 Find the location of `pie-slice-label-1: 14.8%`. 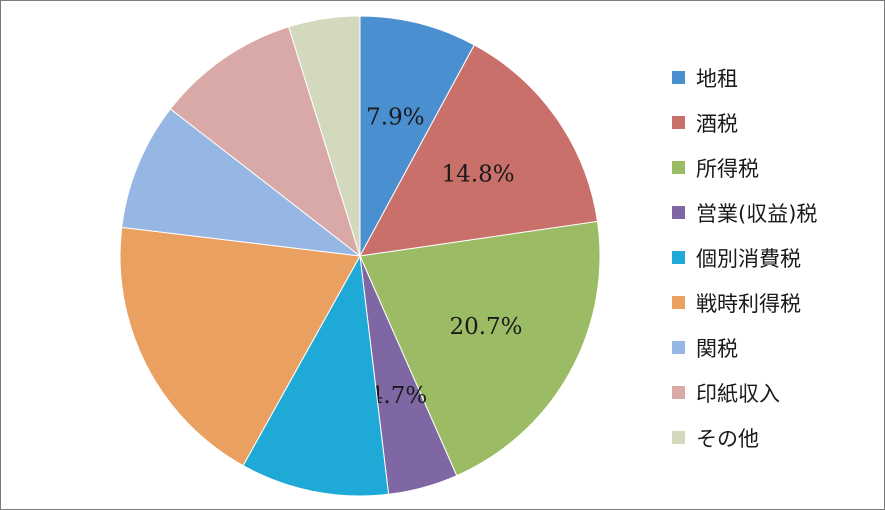

pie-slice-label-1: 14.8% is located at coordinates (478, 175).